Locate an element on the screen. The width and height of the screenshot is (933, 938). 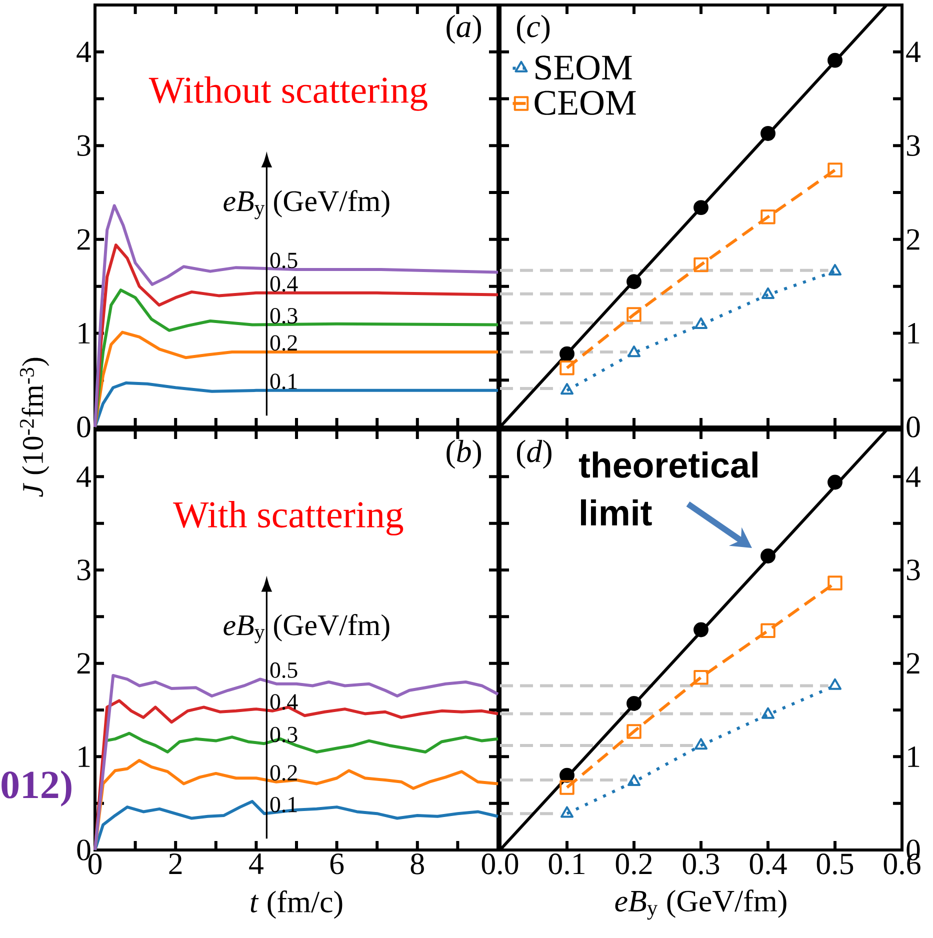
x-tick-label: 6 is located at coordinates (337, 864).